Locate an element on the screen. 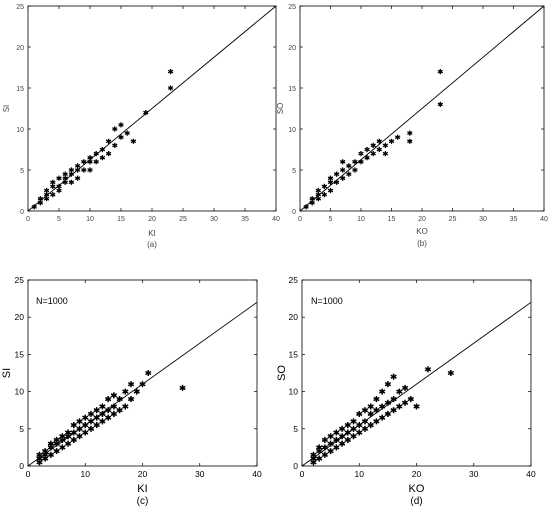 Image resolution: width=550 pixels, height=513 pixels. panel-caption: (a) is located at coordinates (152, 244).